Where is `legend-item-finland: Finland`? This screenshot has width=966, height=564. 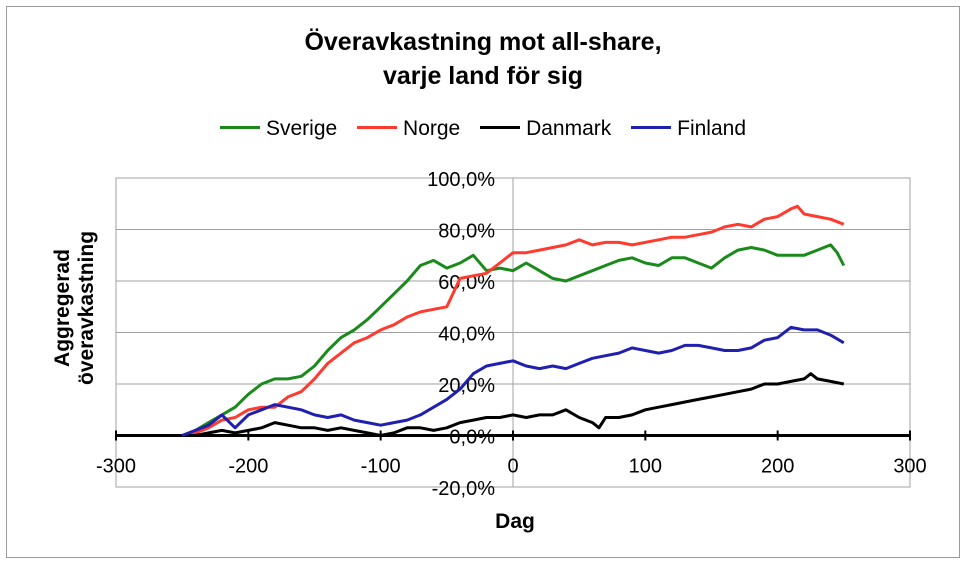
legend-item-finland: Finland is located at coordinates (688, 129).